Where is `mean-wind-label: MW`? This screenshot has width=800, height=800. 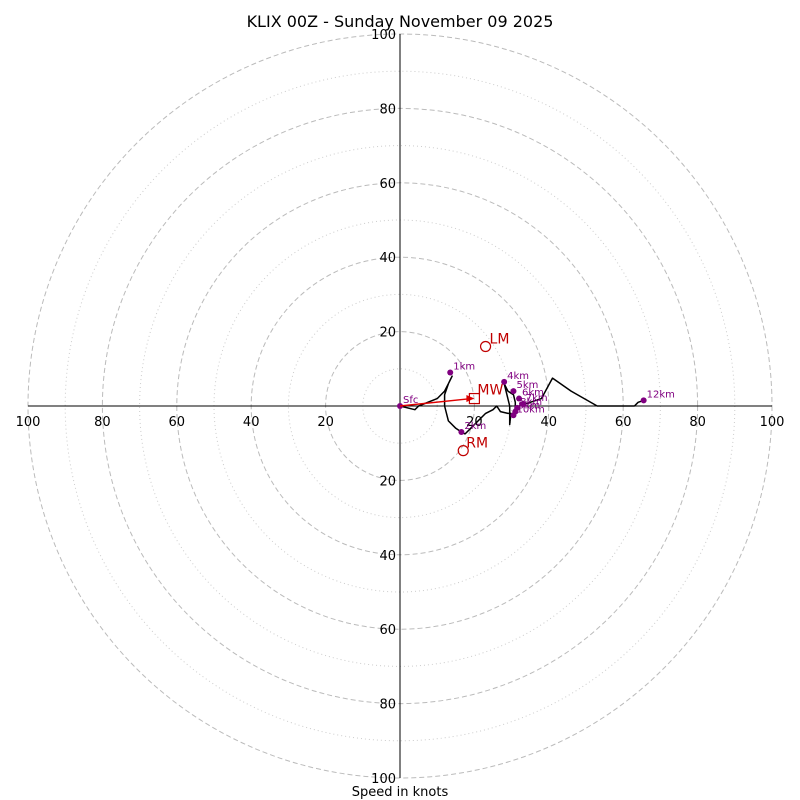 mean-wind-label: MW is located at coordinates (490, 391).